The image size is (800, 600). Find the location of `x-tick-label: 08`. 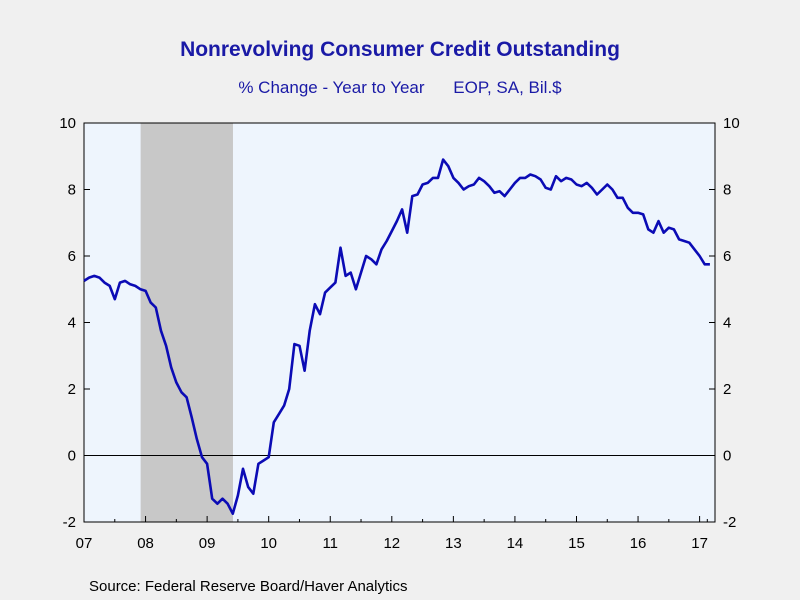

x-tick-label: 08 is located at coordinates (145, 543).